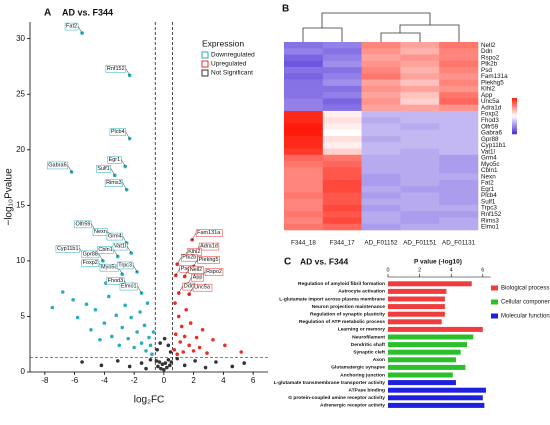 The width and height of the screenshot is (550, 425). What do you see at coordinates (488, 89) in the screenshot?
I see `row-label: Klhl2` at bounding box center [488, 89].